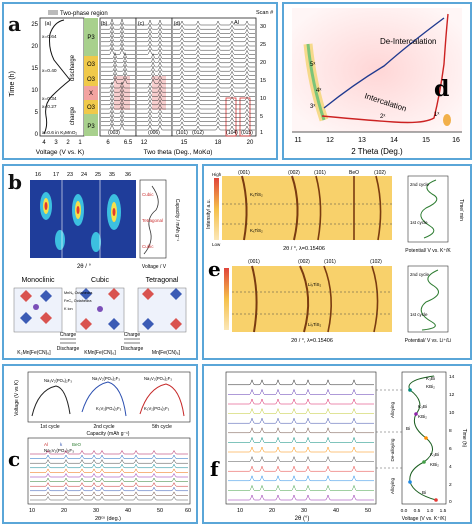  What do you see at coordinates (392, 486) in the screenshot?
I see `process-label: Alloying` at bounding box center [392, 486].